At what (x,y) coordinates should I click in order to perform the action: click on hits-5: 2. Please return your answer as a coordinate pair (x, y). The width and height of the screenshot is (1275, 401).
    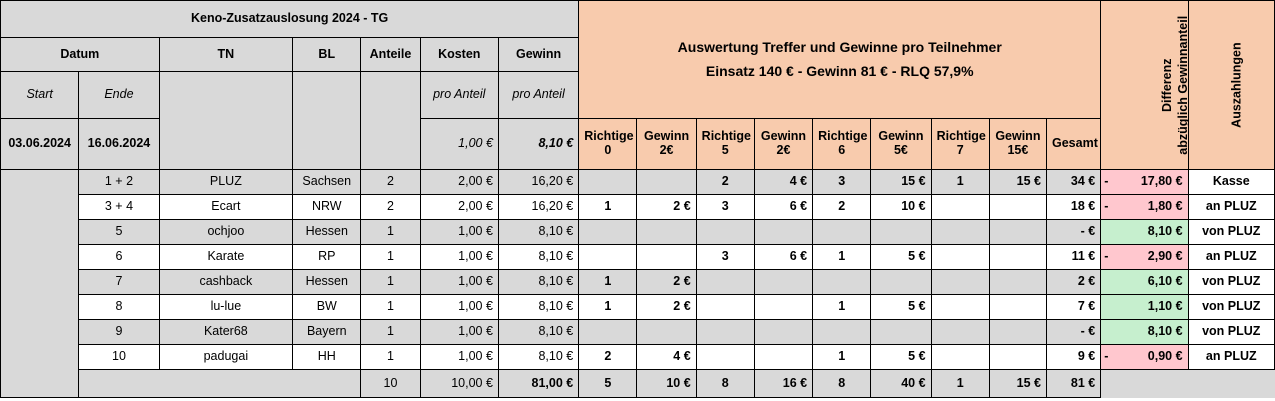
    Looking at the image, I should click on (725, 182).